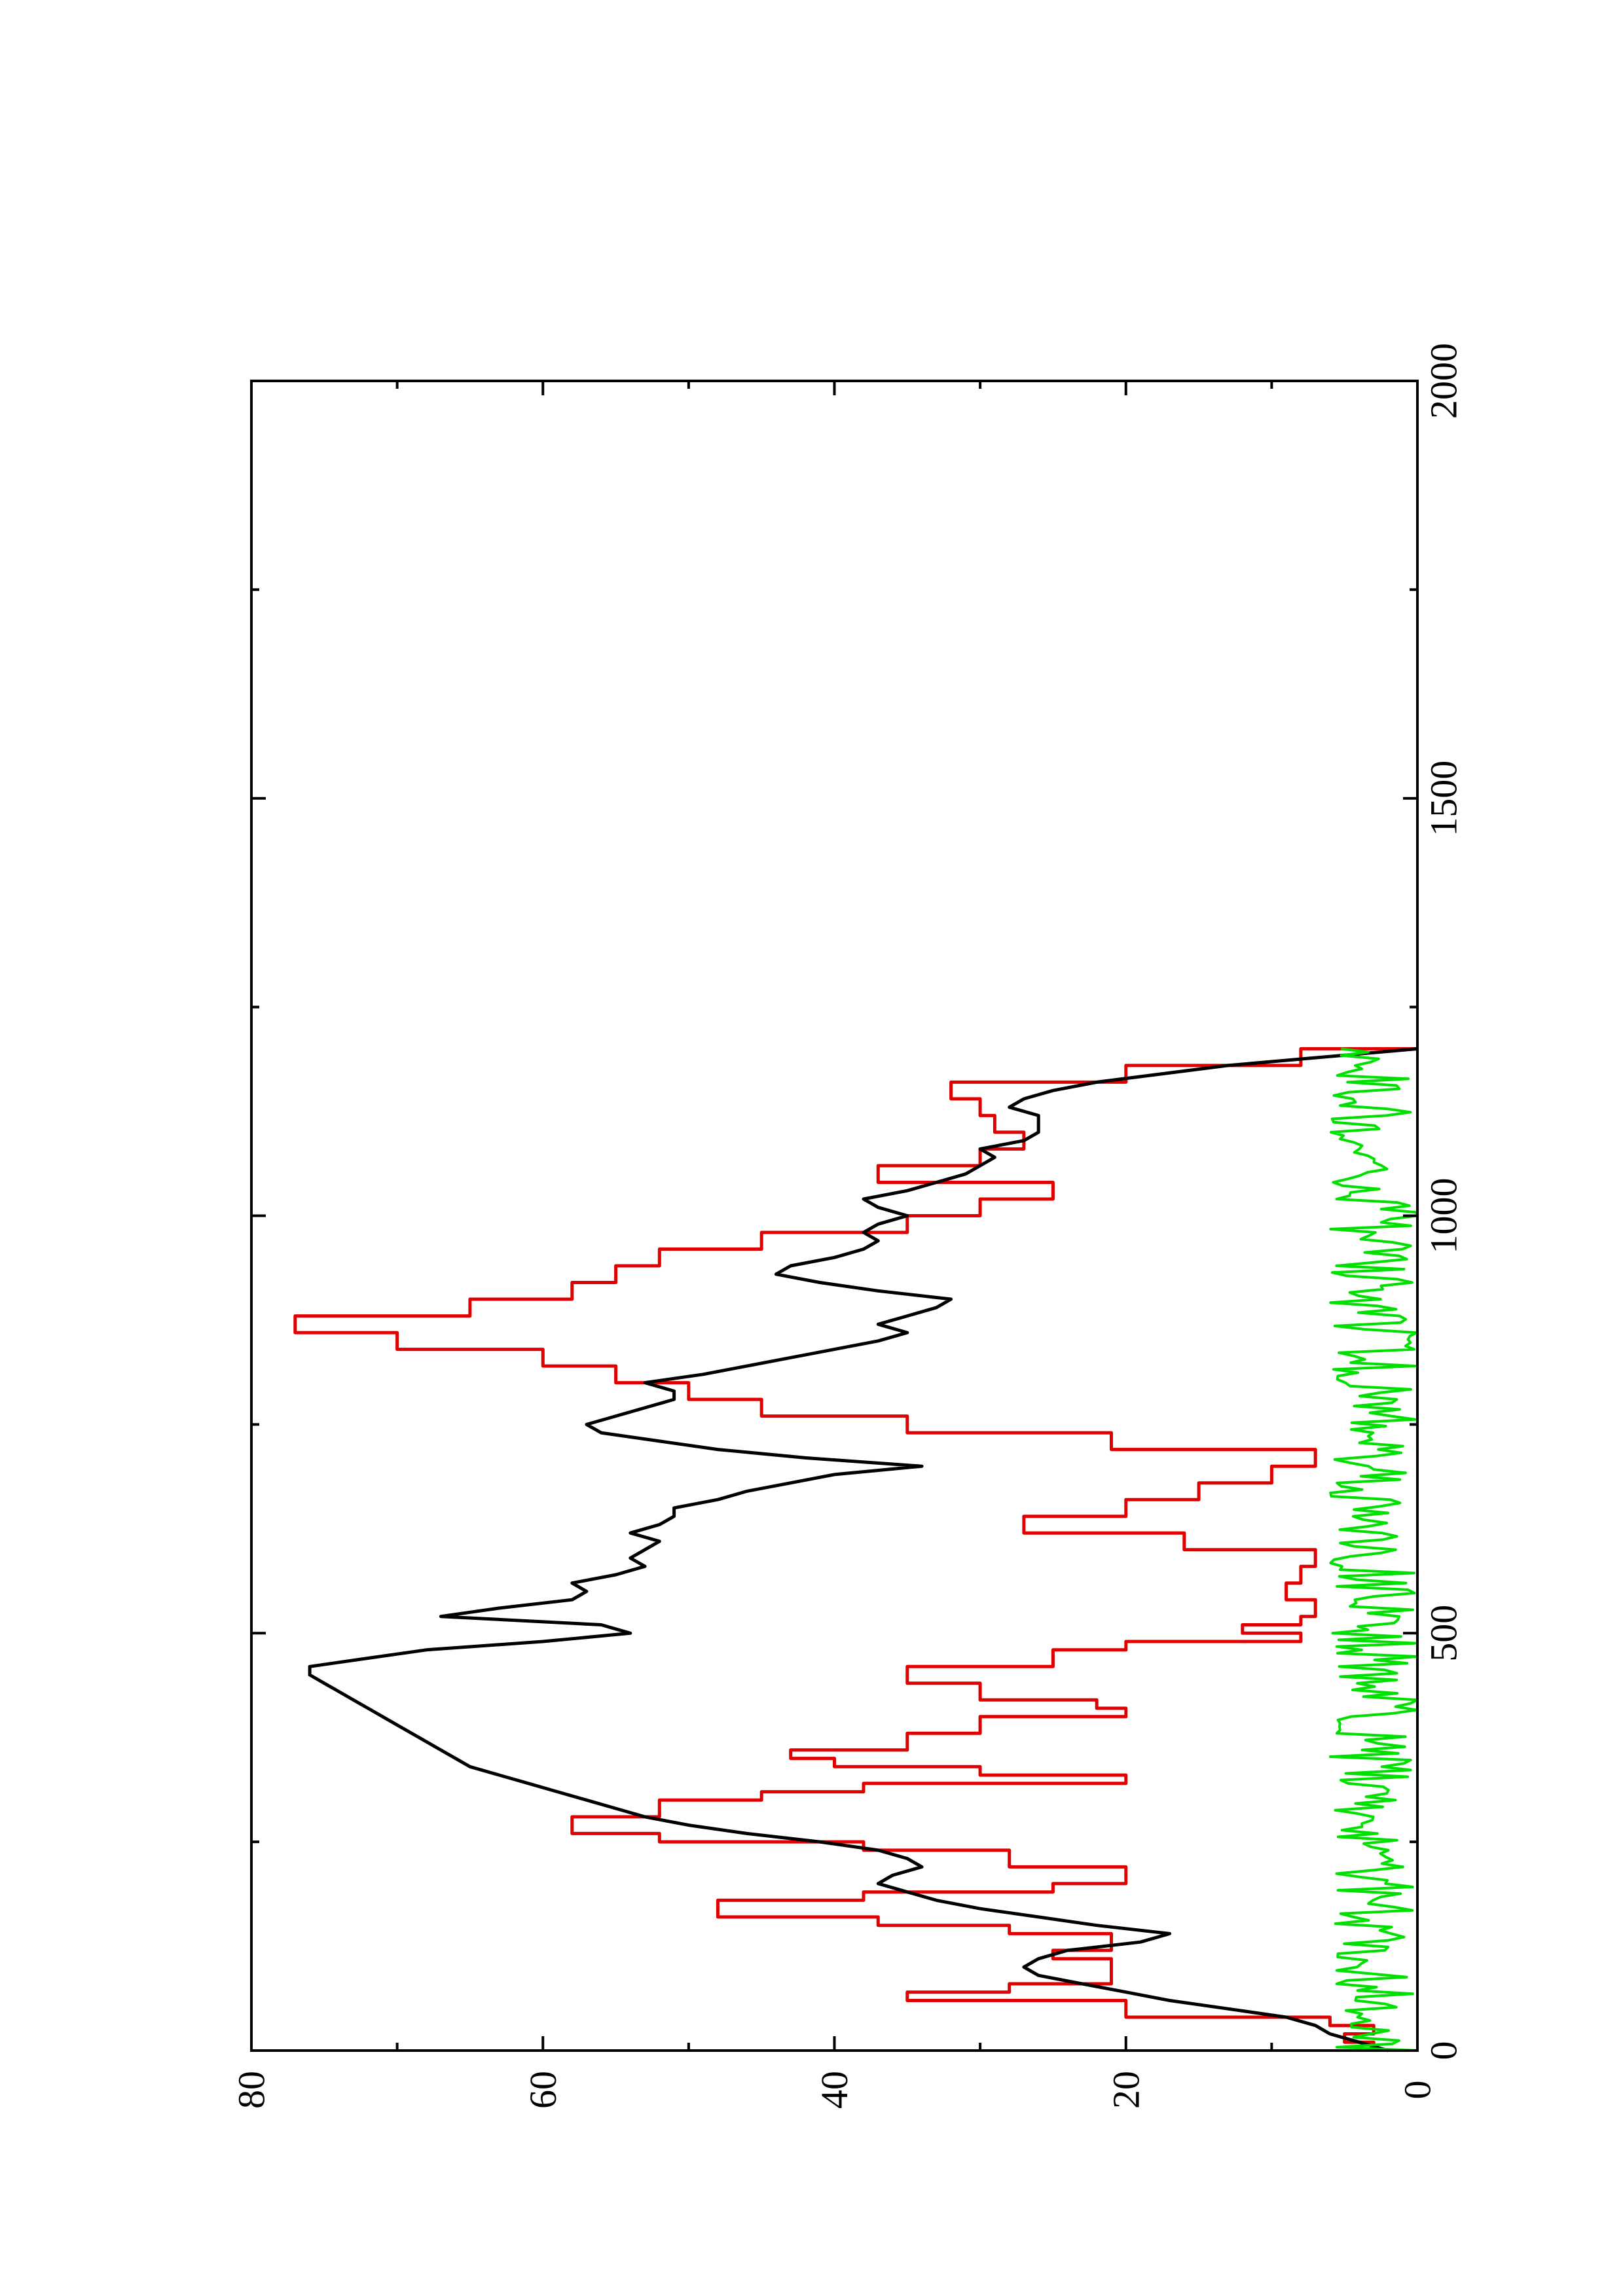  What do you see at coordinates (1444, 1633) in the screenshot?
I see `x-tick-label: 500` at bounding box center [1444, 1633].